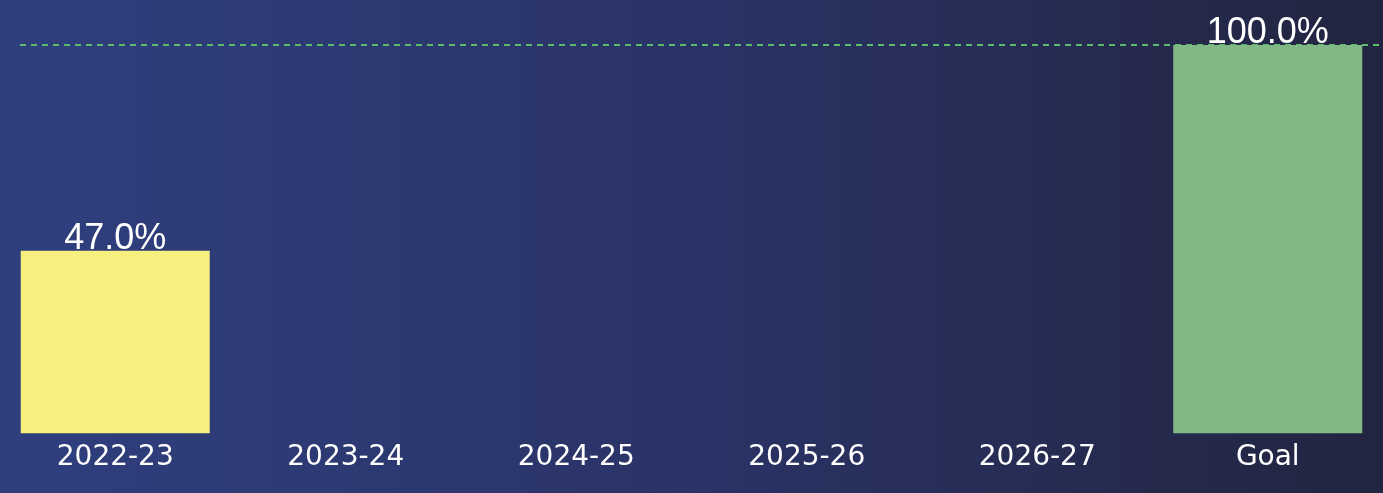 The image size is (1383, 493). What do you see at coordinates (1037, 456) in the screenshot?
I see `x-tick-label: 2026-27` at bounding box center [1037, 456].